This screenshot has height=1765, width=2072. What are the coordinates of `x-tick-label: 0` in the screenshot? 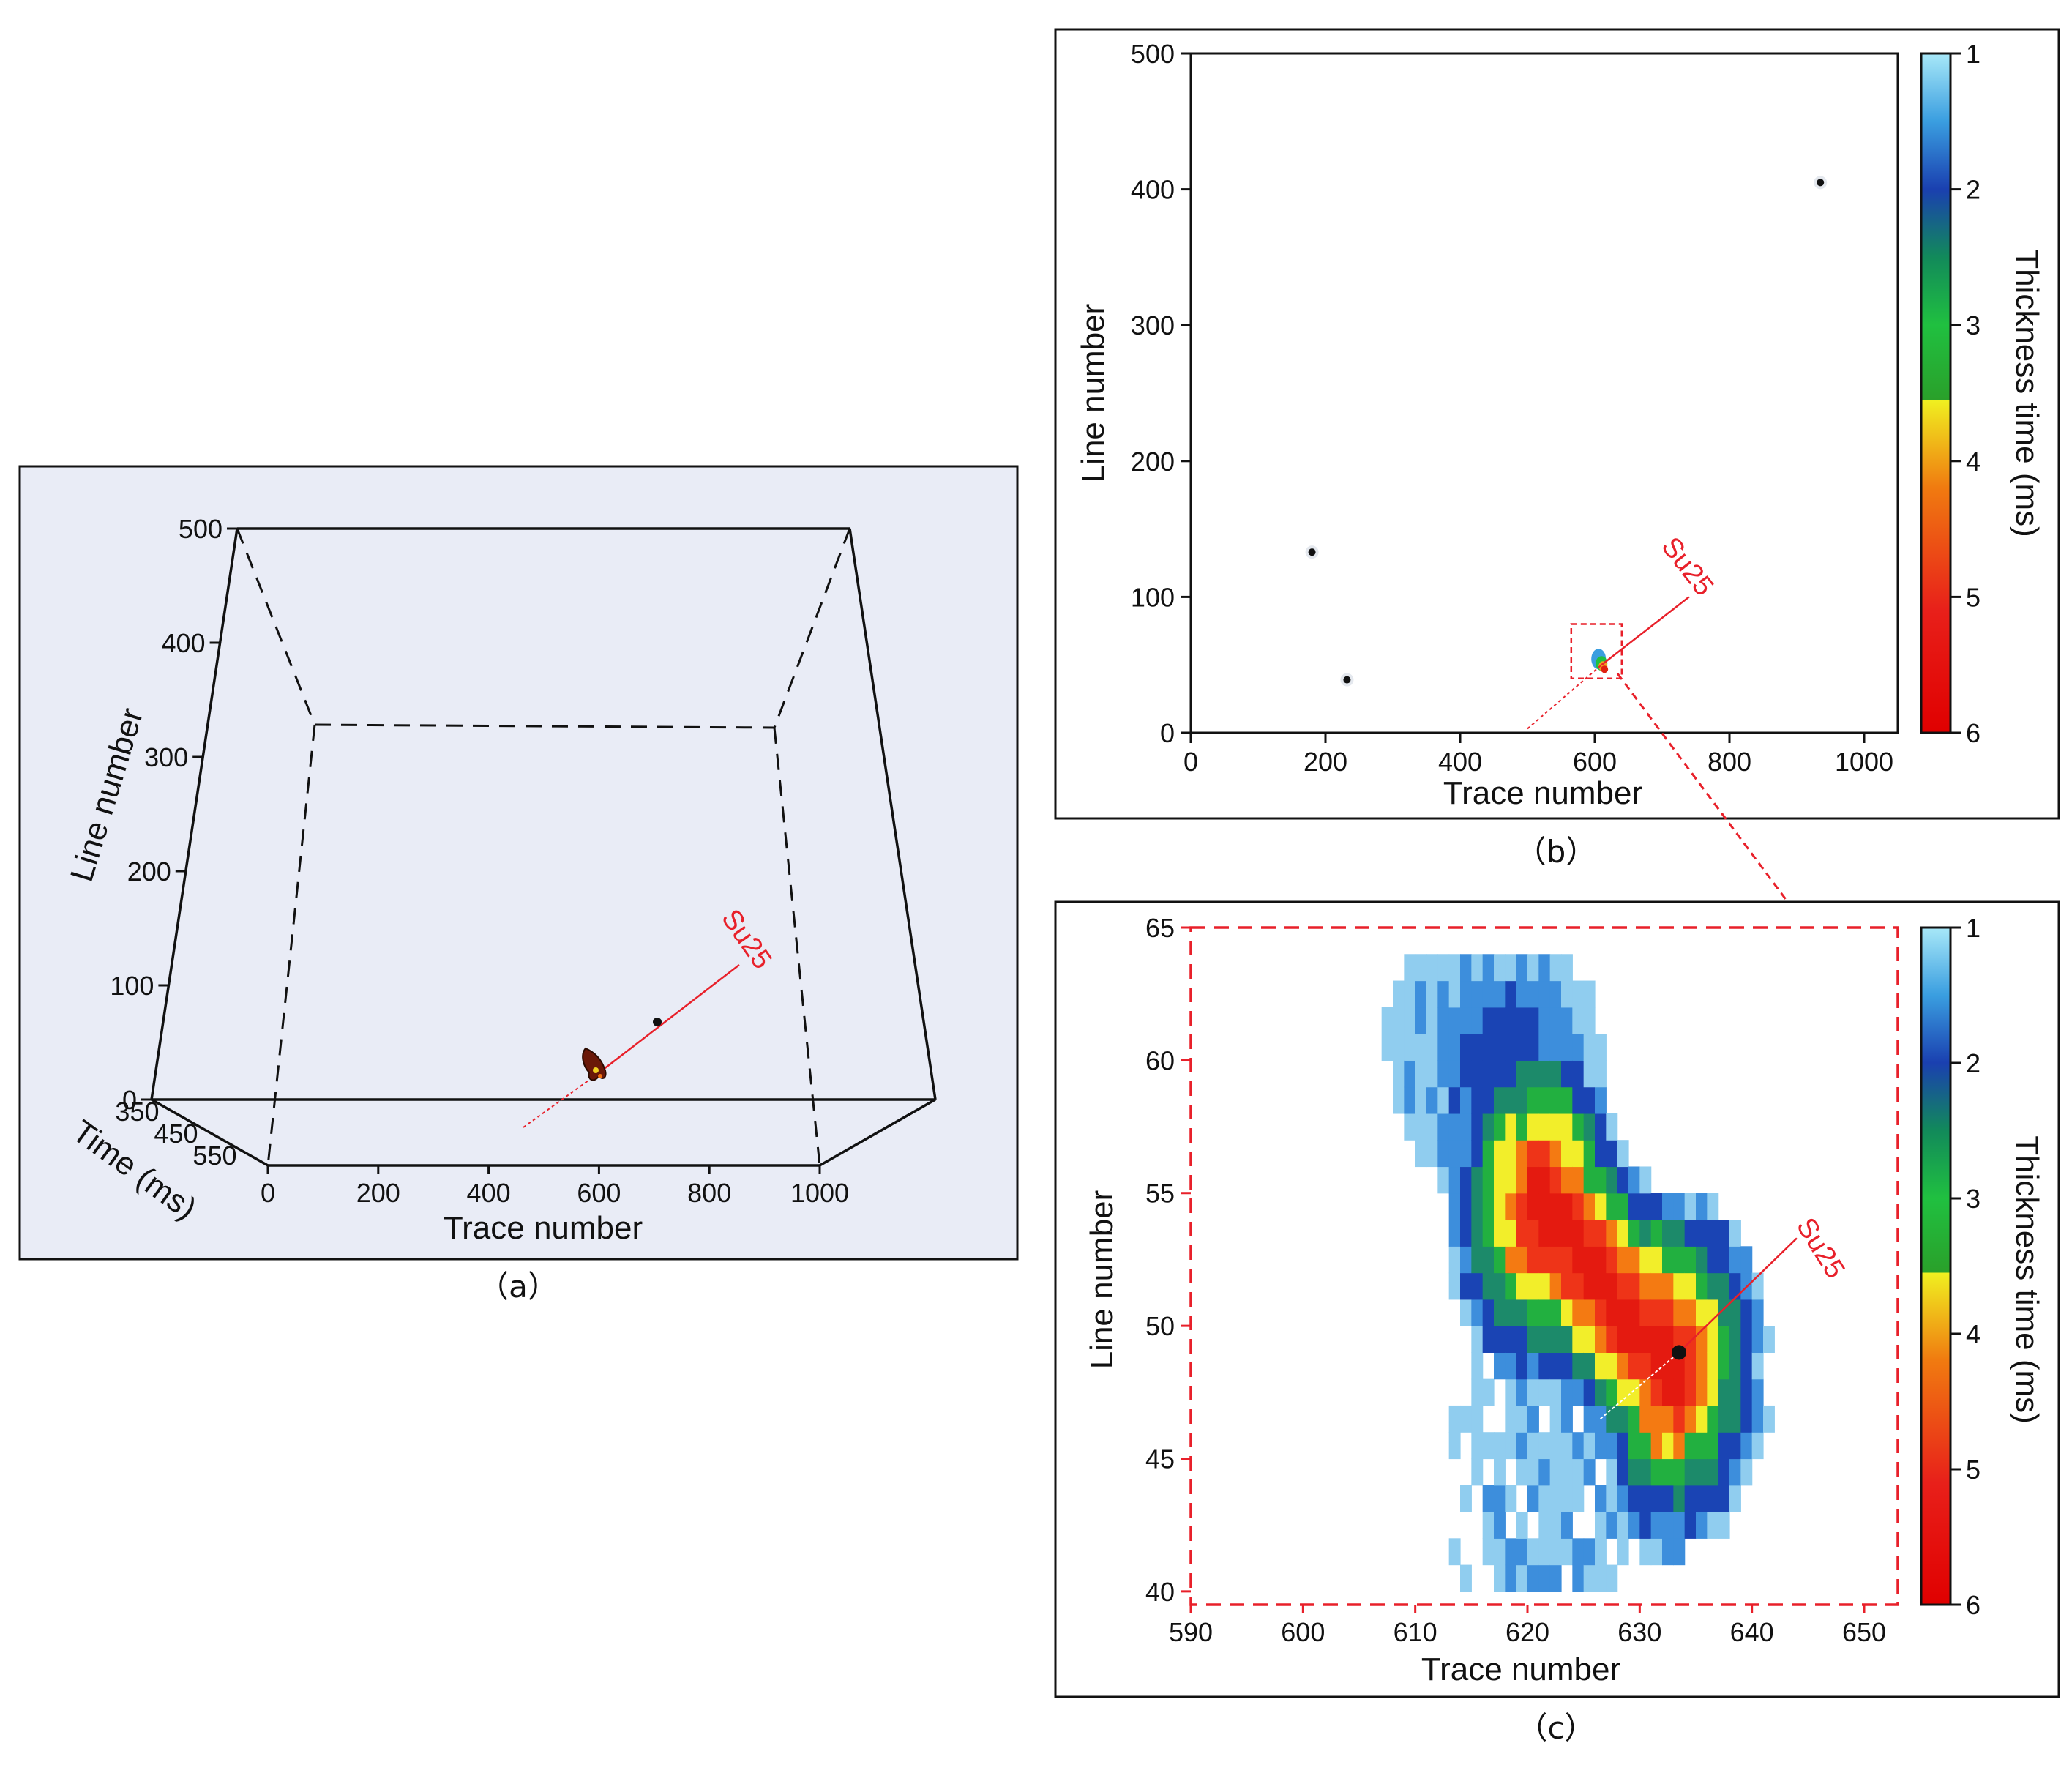 It's located at (268, 1193).